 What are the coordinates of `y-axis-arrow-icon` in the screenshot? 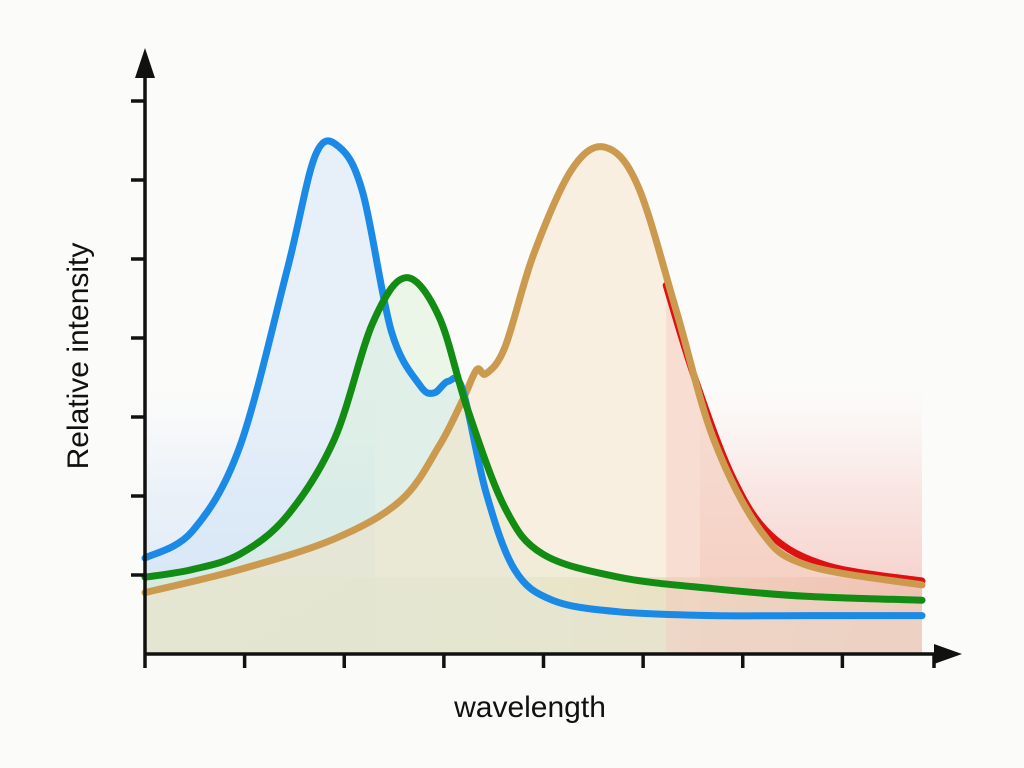 It's located at (145, 63).